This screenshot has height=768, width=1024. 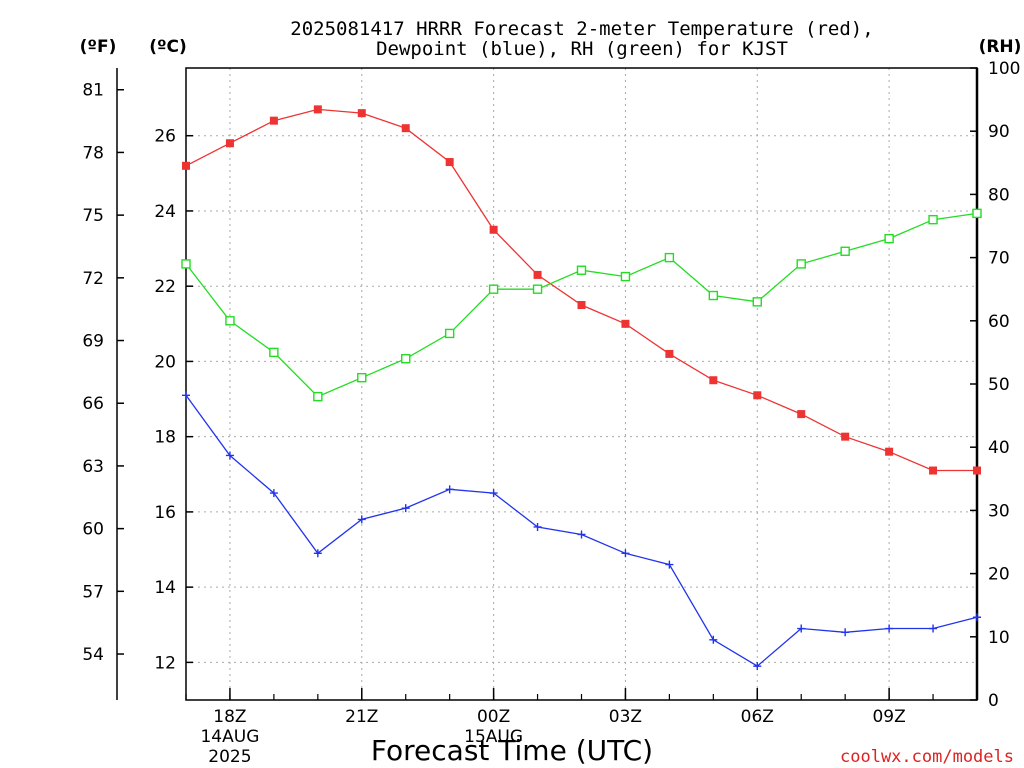 What do you see at coordinates (93, 655) in the screenshot?
I see `fahrenheit-tick-label: 54` at bounding box center [93, 655].